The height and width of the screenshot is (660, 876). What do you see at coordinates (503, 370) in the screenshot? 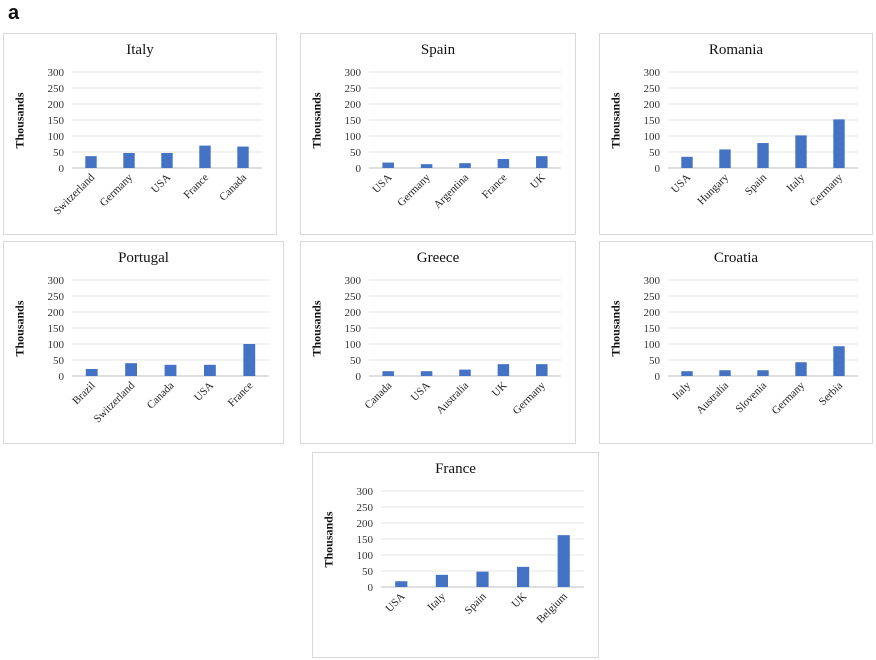
I see `bar-uk` at bounding box center [503, 370].